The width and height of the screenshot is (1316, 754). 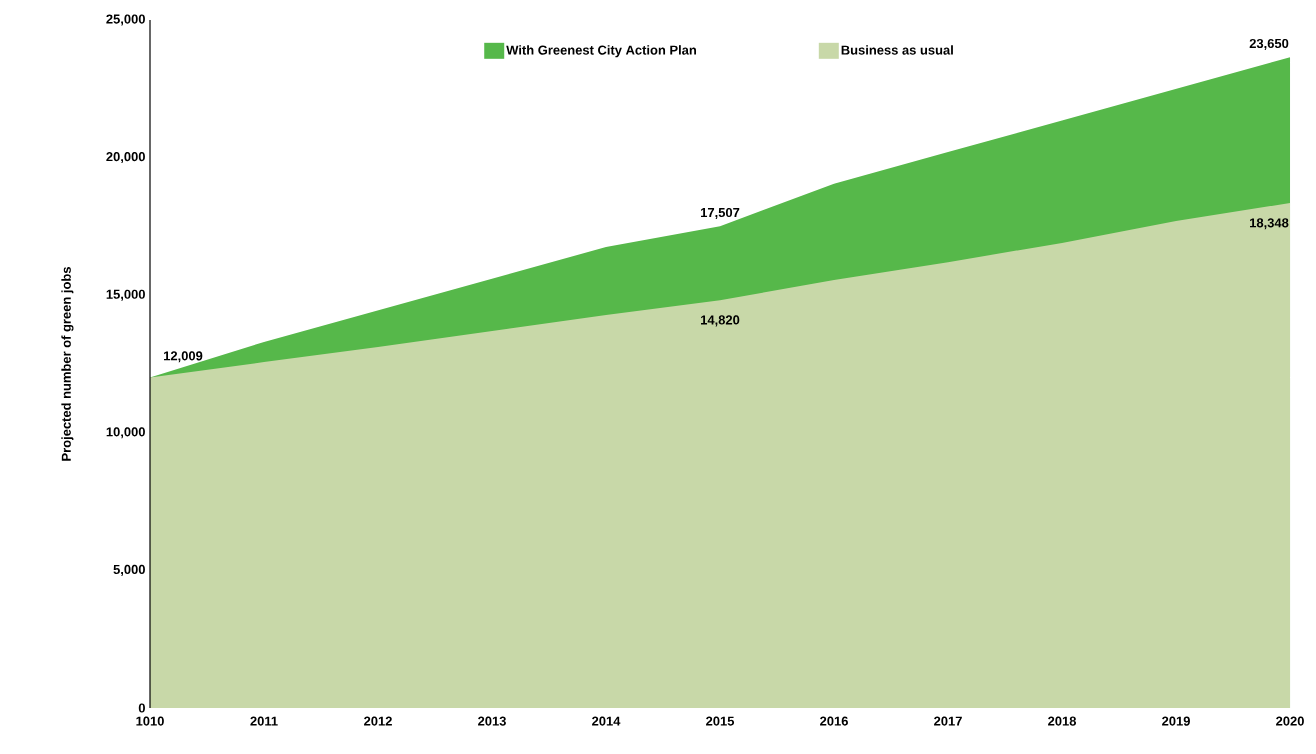 What do you see at coordinates (378, 721) in the screenshot?
I see `x-tick-label: 2012` at bounding box center [378, 721].